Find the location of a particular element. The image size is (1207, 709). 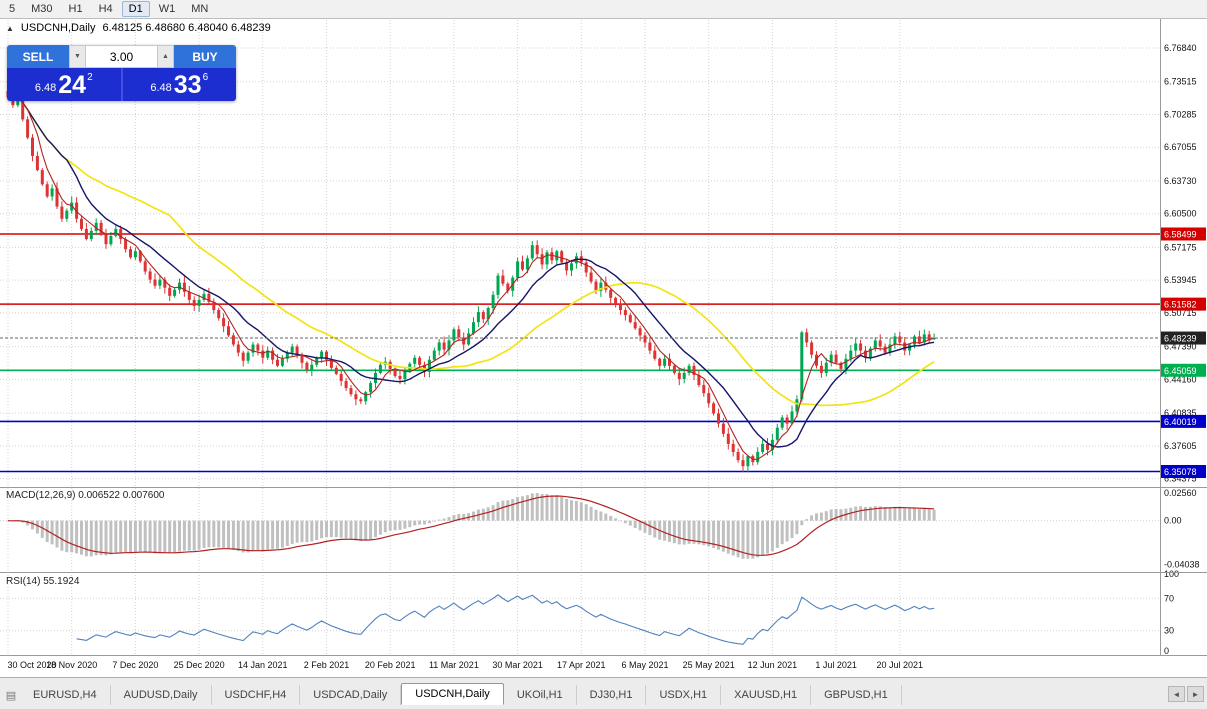

svg-text: 6.47390 is located at coordinates (1180, 347).